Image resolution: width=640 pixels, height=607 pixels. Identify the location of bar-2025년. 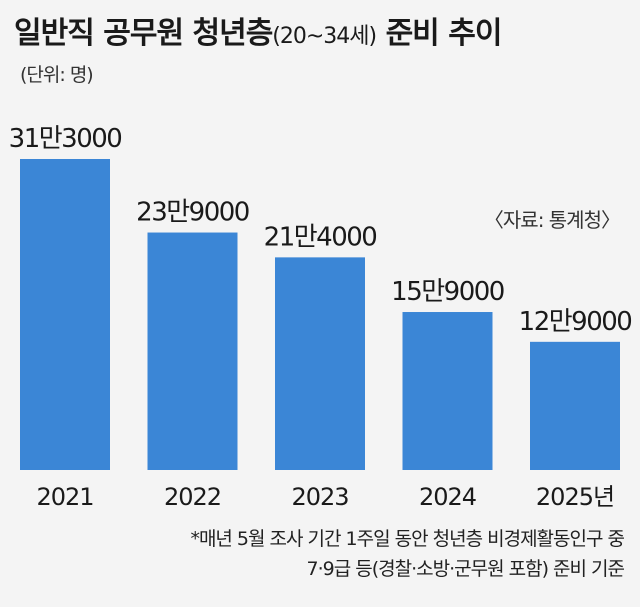
(575, 405).